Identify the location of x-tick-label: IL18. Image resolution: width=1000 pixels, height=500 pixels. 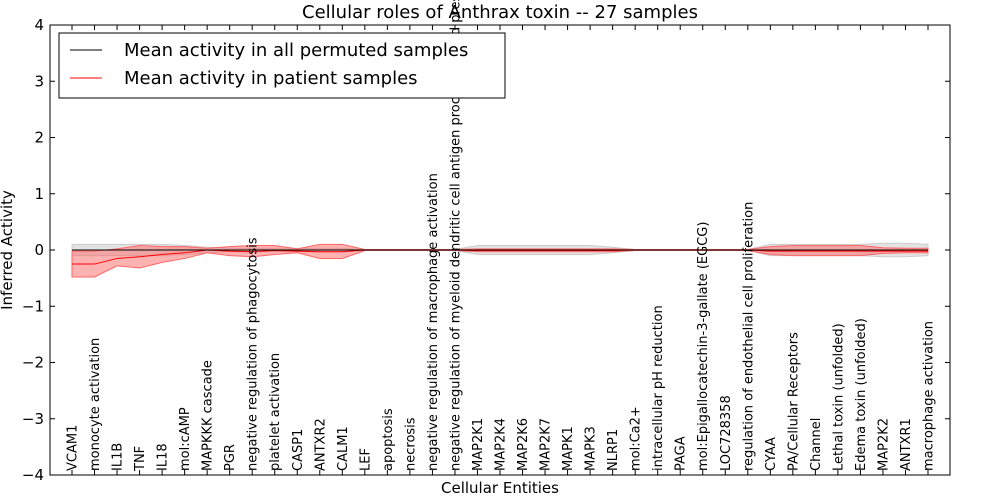
(163, 457).